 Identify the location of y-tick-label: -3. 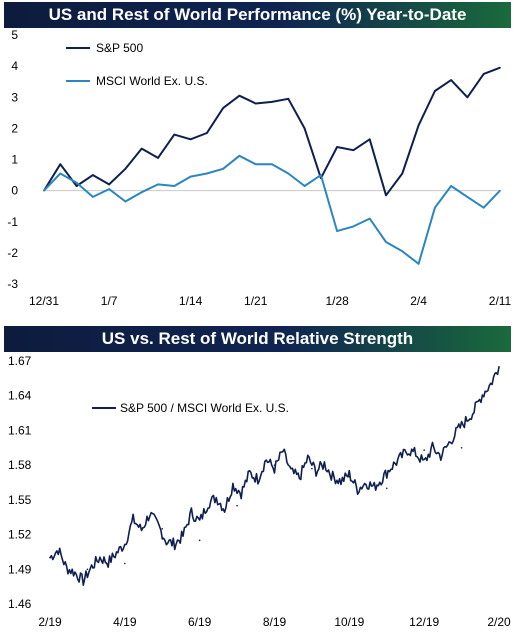
(12, 284).